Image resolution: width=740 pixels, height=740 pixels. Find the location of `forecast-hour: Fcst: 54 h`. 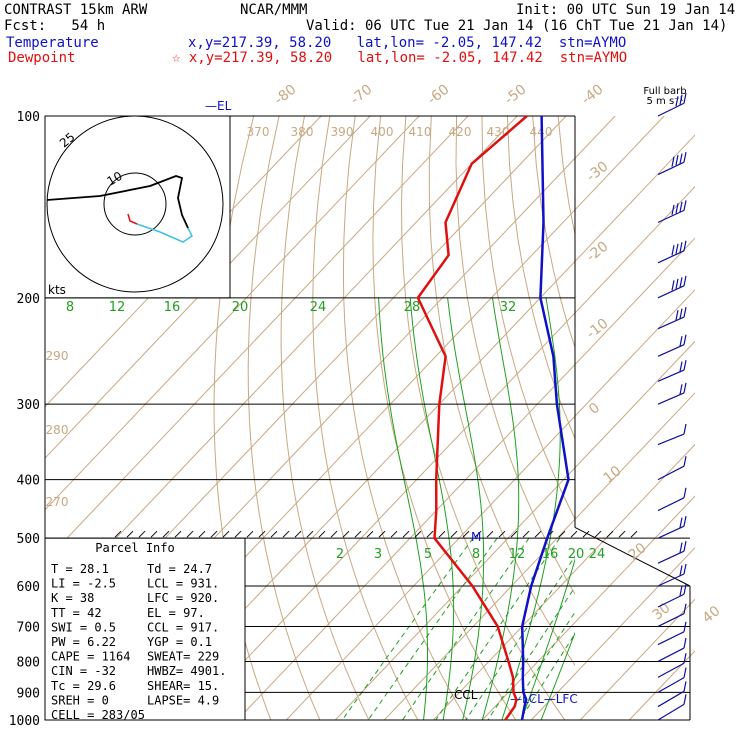

forecast-hour: Fcst: 54 h is located at coordinates (55, 26).